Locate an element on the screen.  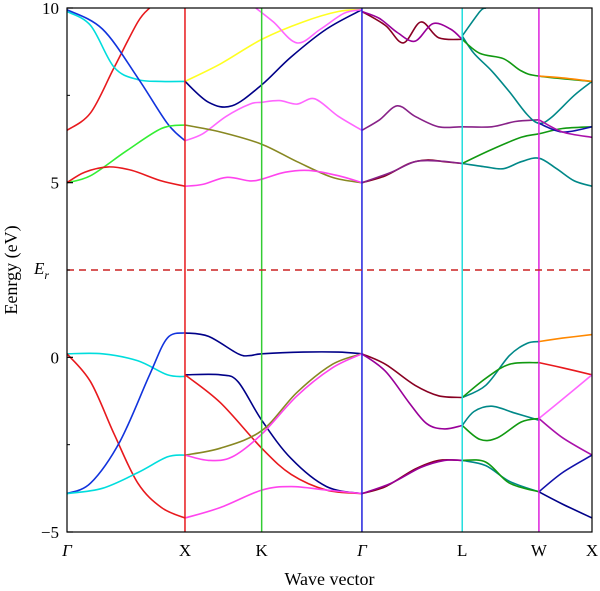
x-tick-label: L is located at coordinates (462, 550).